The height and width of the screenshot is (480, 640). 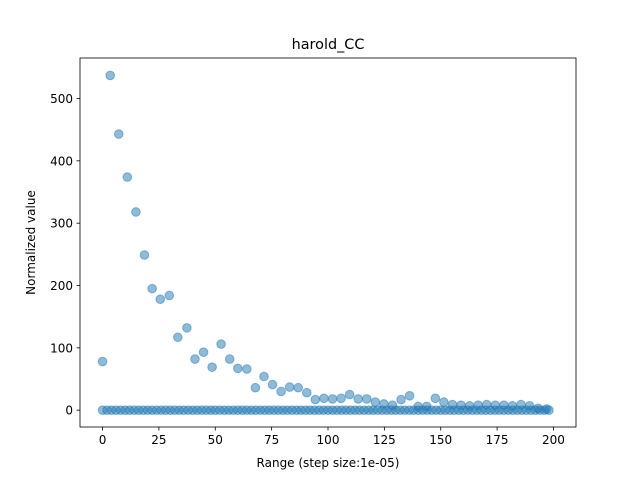 What do you see at coordinates (553, 440) in the screenshot?
I see `x-tick-label: 200` at bounding box center [553, 440].